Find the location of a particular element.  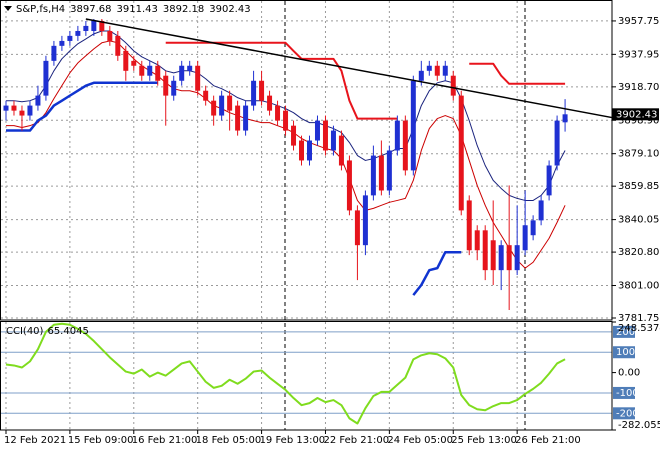

x-tick-label: 24 Feb 05:00 is located at coordinates (420, 440).